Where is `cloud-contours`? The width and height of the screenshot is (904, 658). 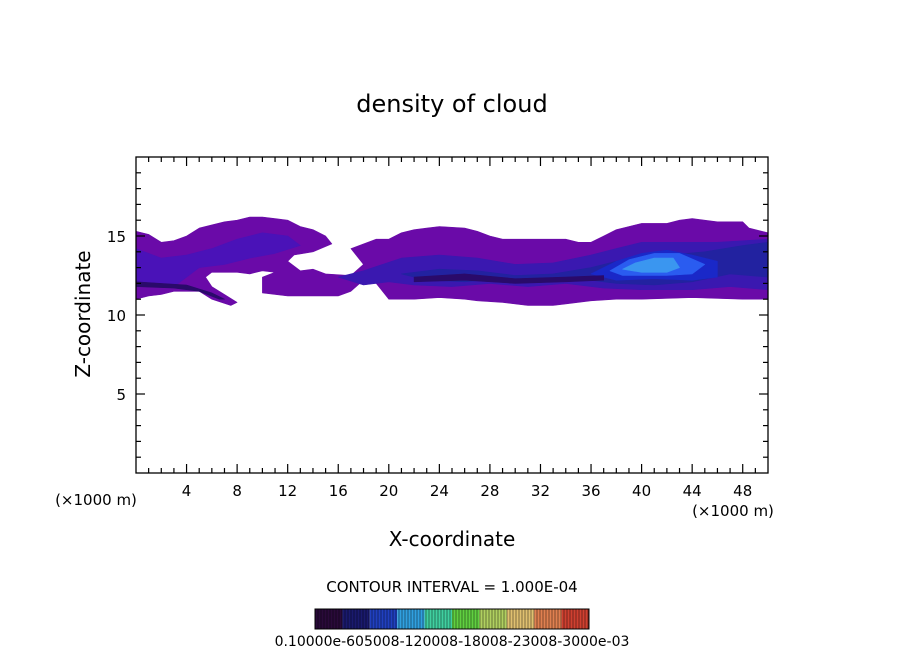 cloud-contours is located at coordinates (452, 261).